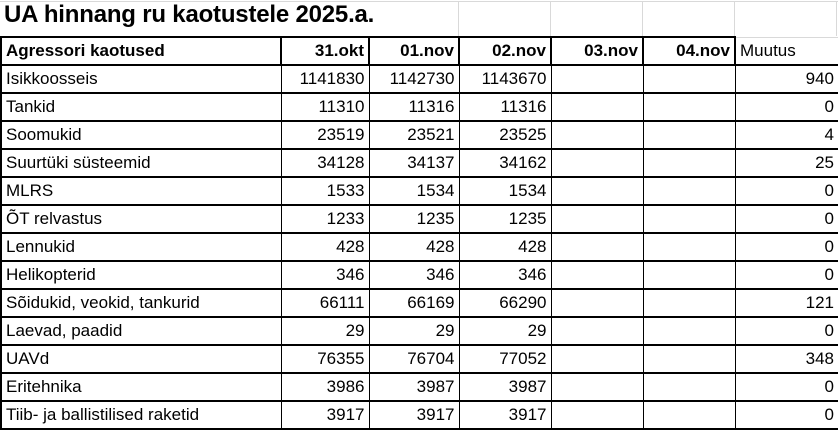  I want to click on value-cell: 66111, so click(325, 303).